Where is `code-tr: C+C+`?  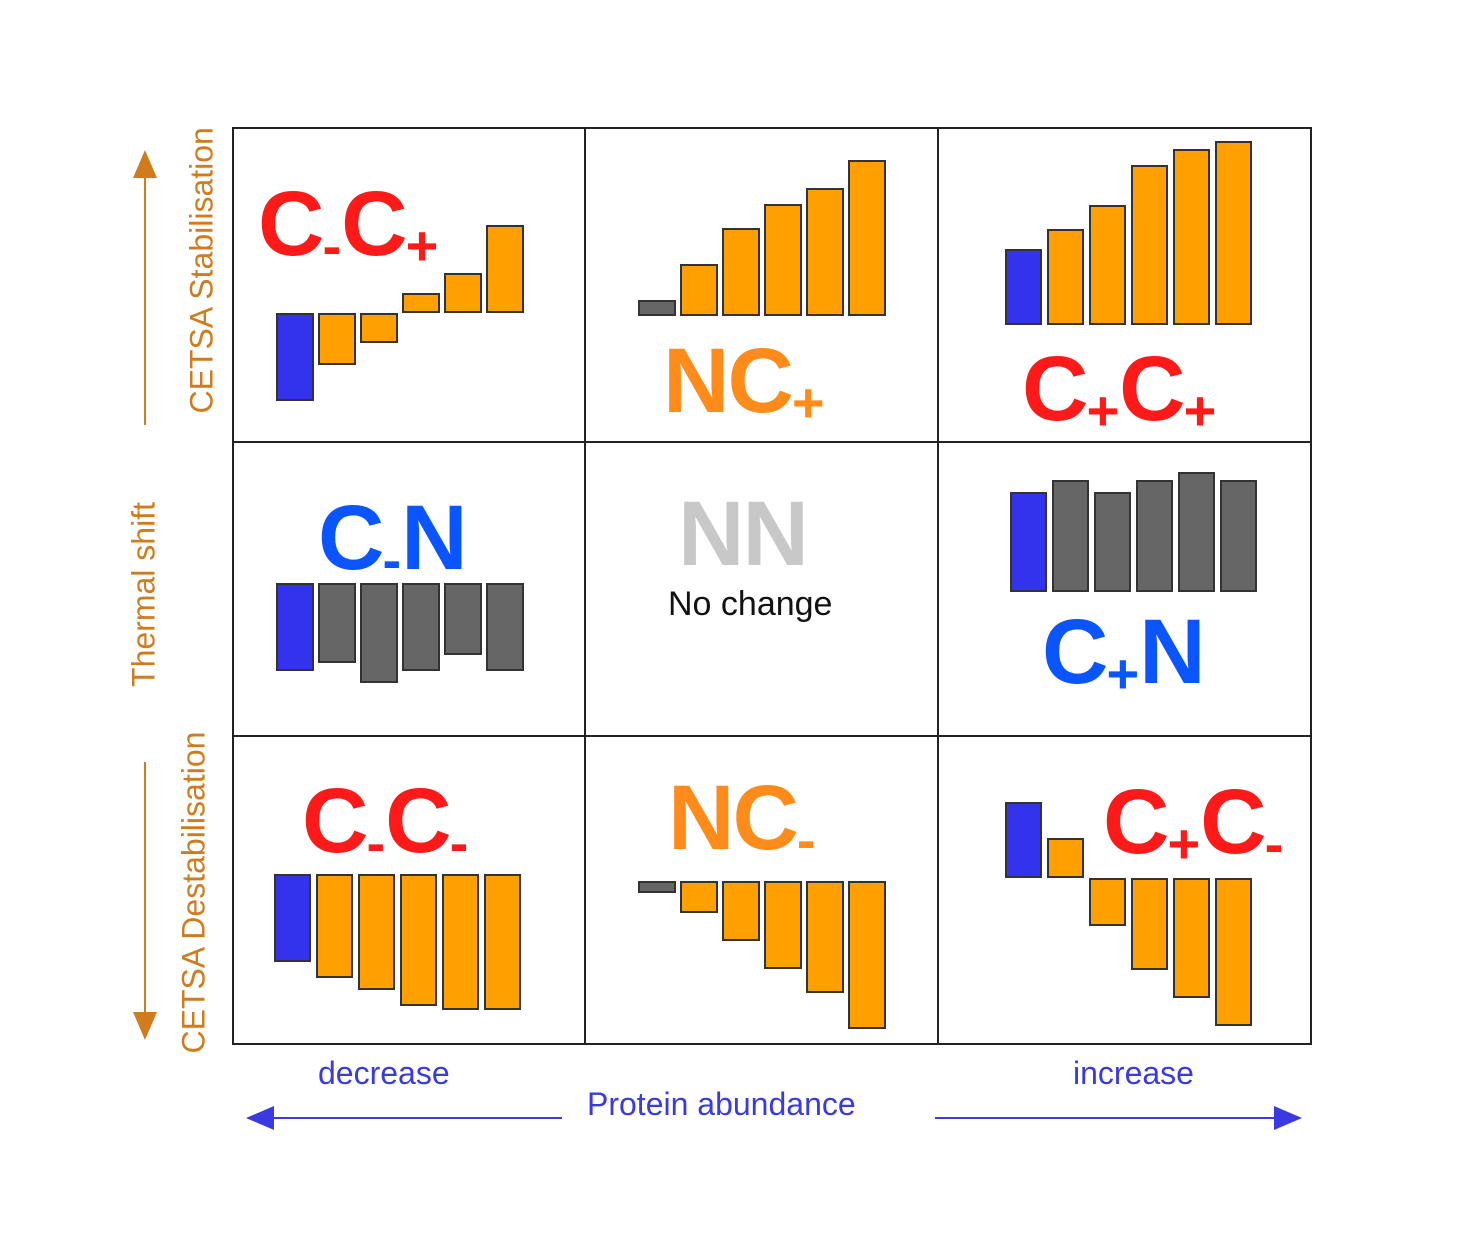 code-tr: C+C+ is located at coordinates (1119, 390).